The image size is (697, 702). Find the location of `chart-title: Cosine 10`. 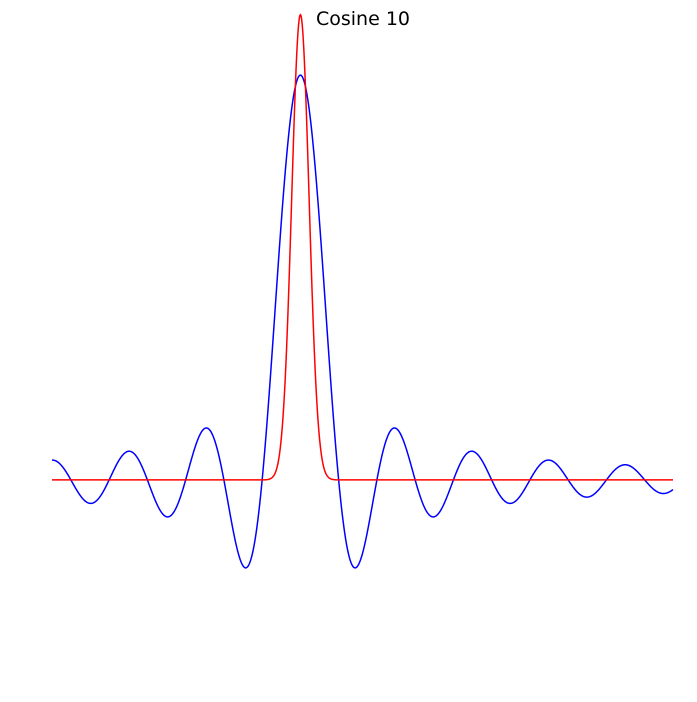

chart-title: Cosine 10 is located at coordinates (363, 19).